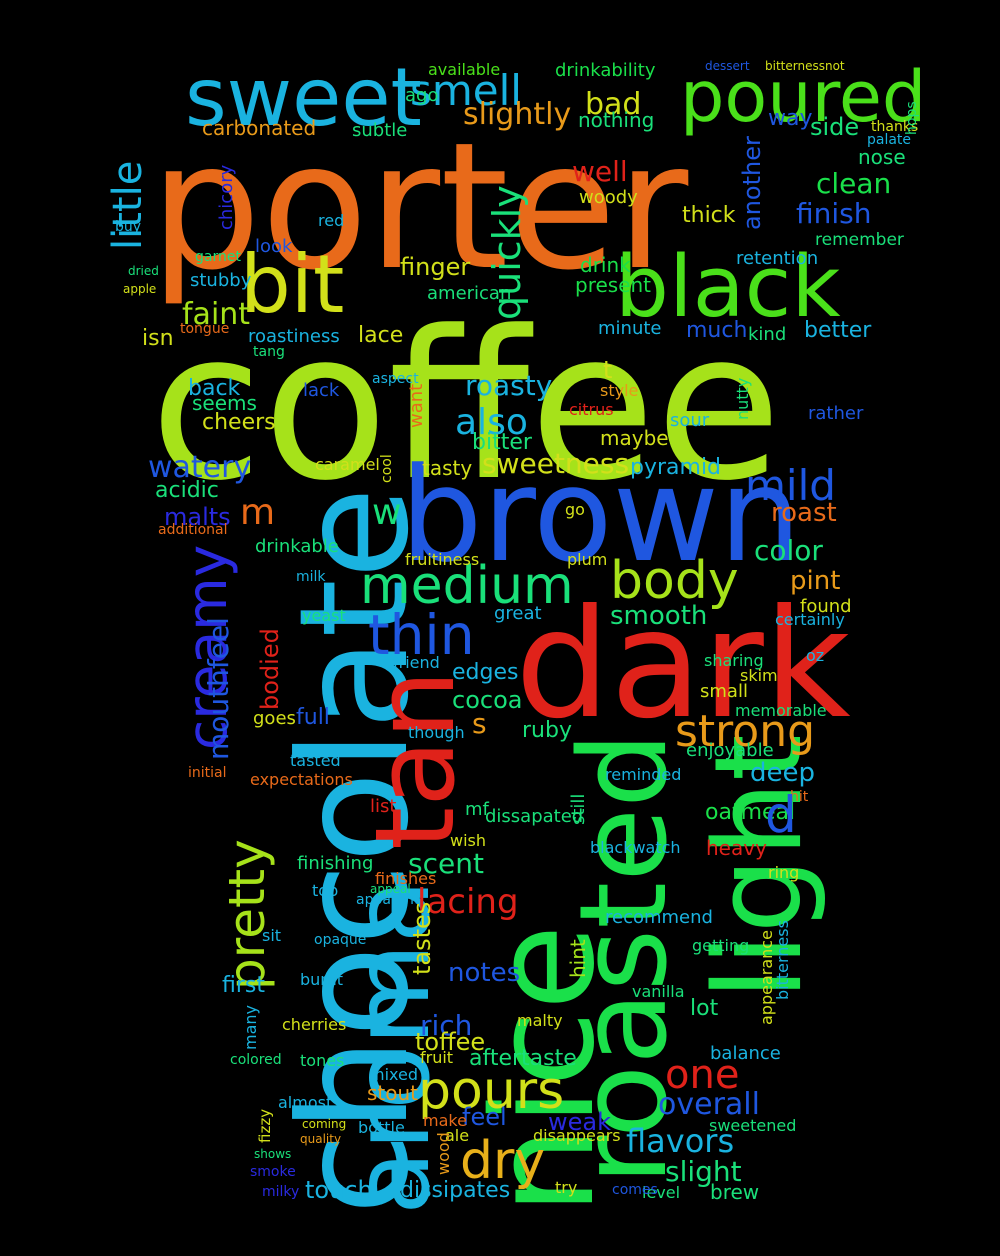 The width and height of the screenshot is (1000, 1256). Describe the element at coordinates (322, 1060) in the screenshot. I see `cloud-word-tones: tones` at that location.